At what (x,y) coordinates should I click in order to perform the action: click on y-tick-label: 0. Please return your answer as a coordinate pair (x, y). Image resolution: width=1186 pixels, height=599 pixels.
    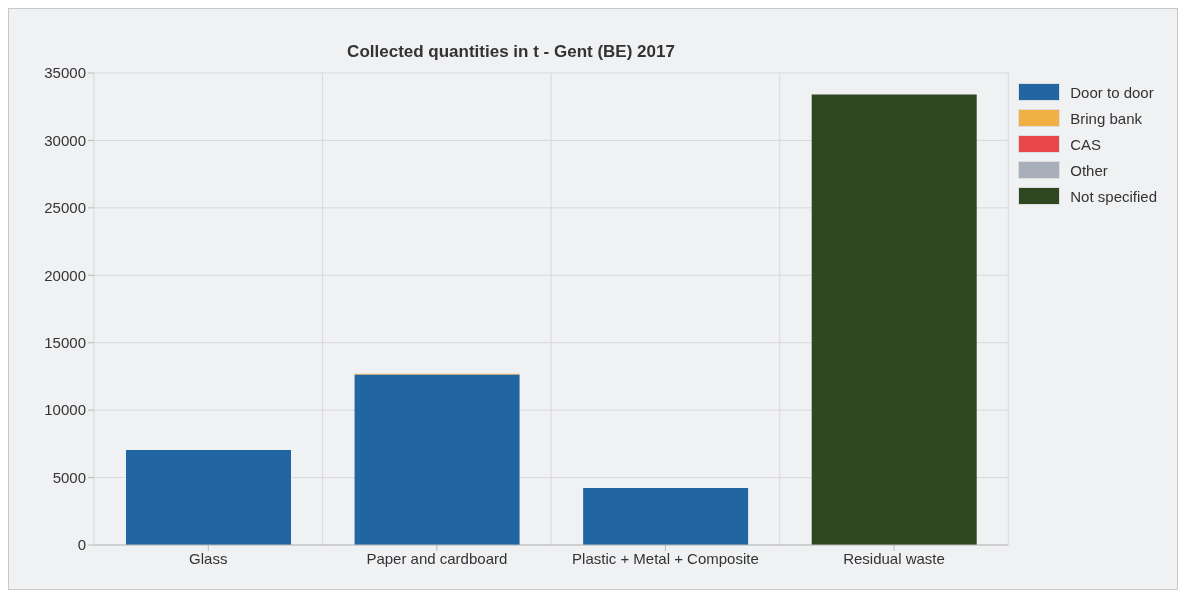
    Looking at the image, I should click on (81, 545).